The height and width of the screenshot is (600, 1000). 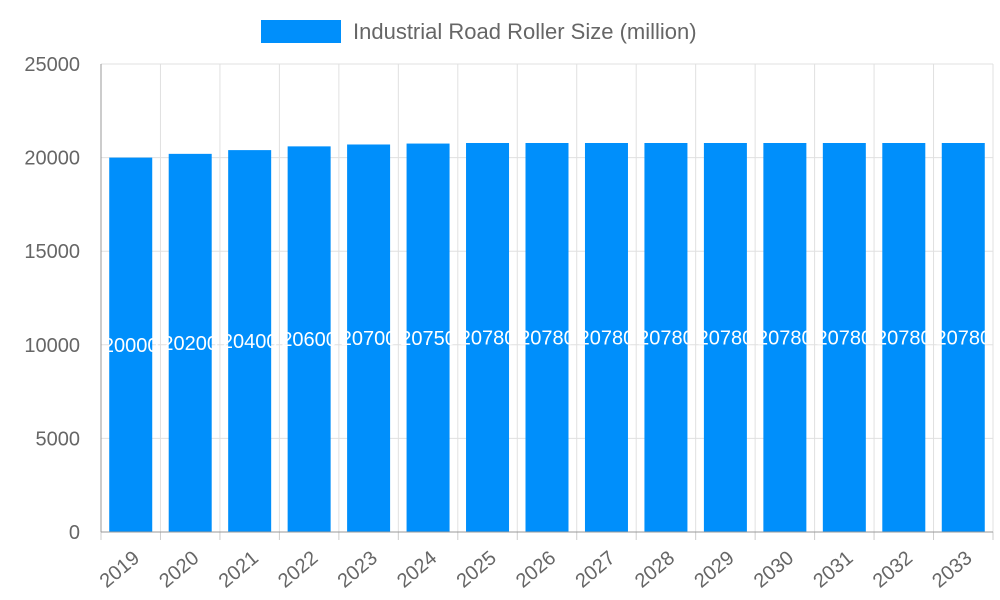 What do you see at coordinates (477, 569) in the screenshot?
I see `x-tick-label: 2025` at bounding box center [477, 569].